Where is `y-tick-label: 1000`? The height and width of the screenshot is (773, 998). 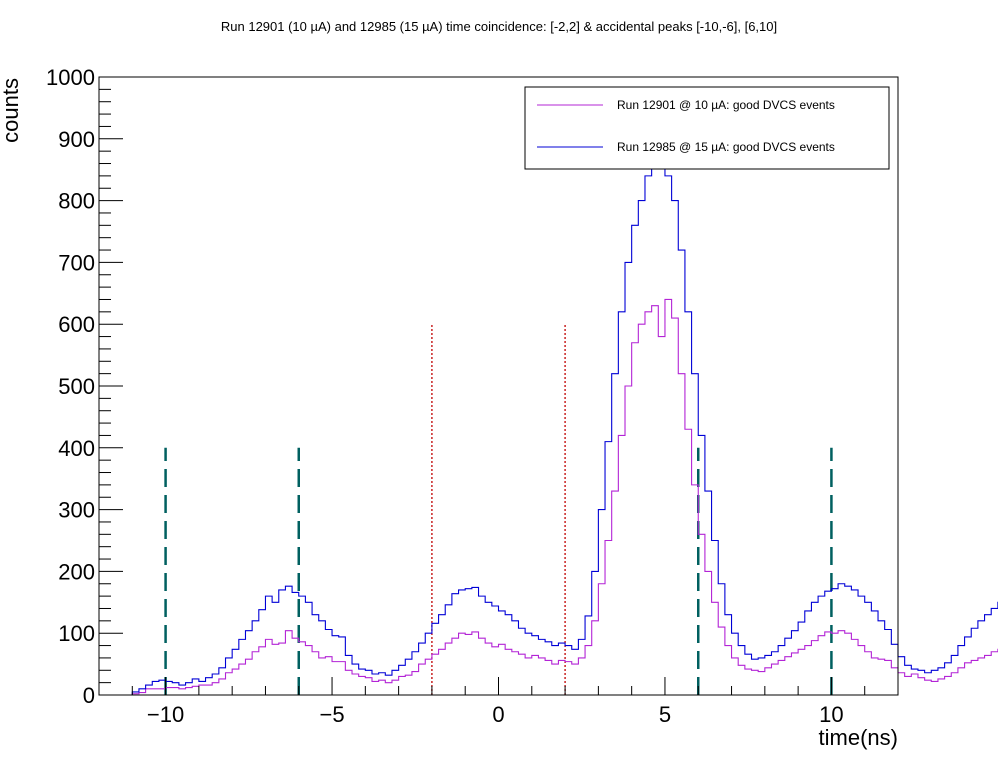 y-tick-label: 1000 is located at coordinates (70, 77).